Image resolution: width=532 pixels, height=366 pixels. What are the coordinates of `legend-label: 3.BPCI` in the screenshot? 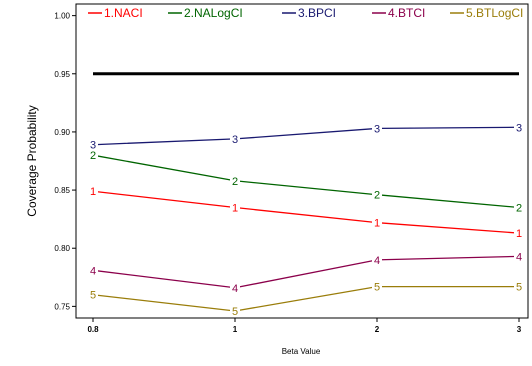 It's located at (317, 13).